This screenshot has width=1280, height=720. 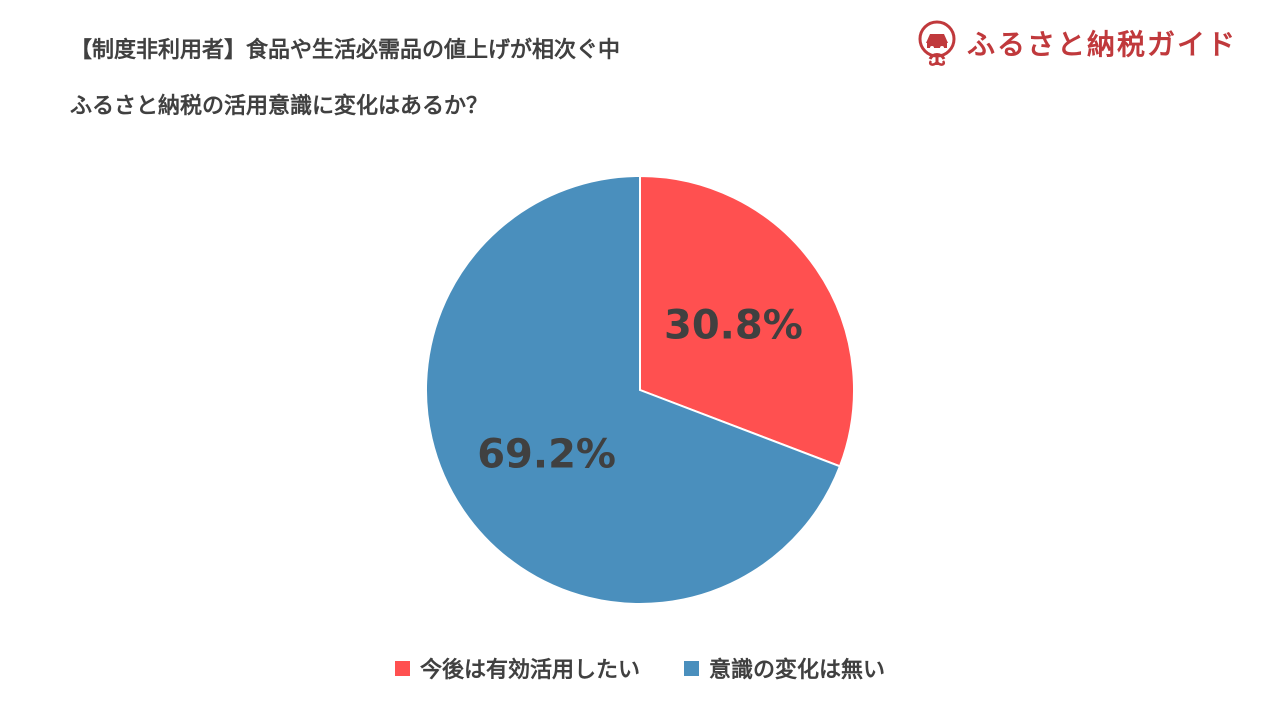 I want to click on chart-title-line-2: ふるさと納税の活用意識に変化はあるか？, so click(x=279, y=106).